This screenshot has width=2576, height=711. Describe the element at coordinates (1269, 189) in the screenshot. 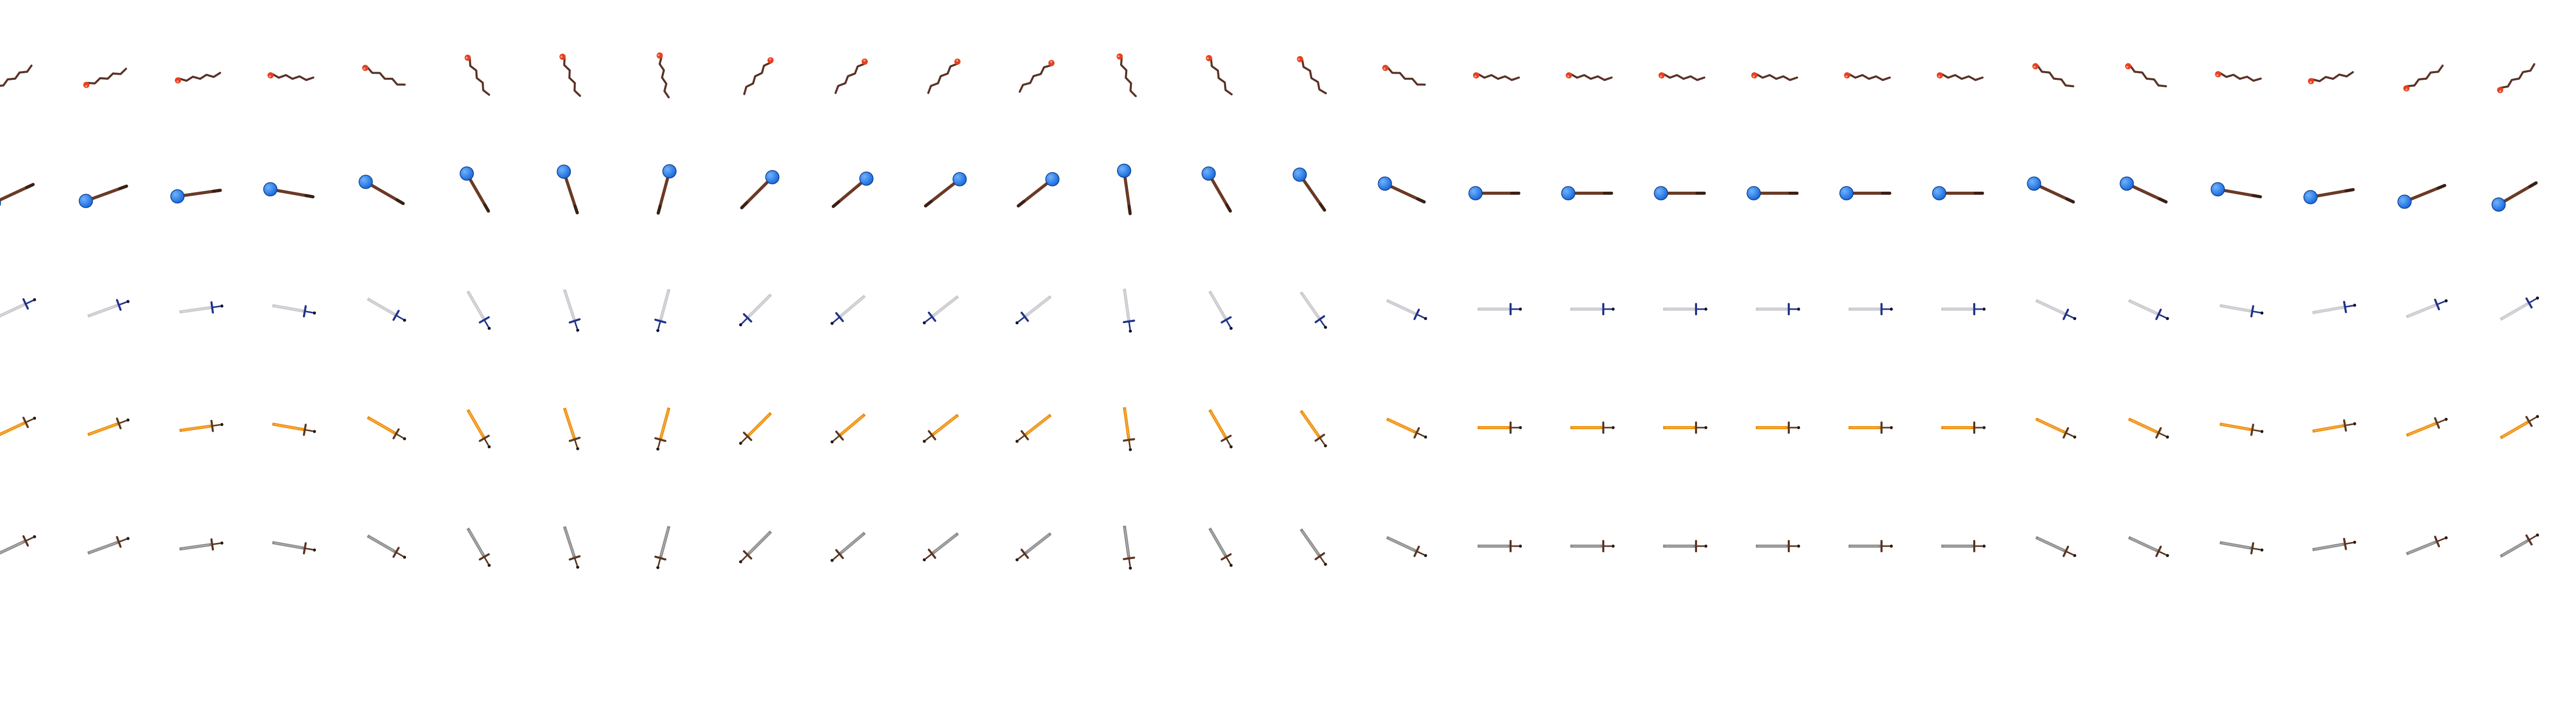

I see `mace-row` at that location.